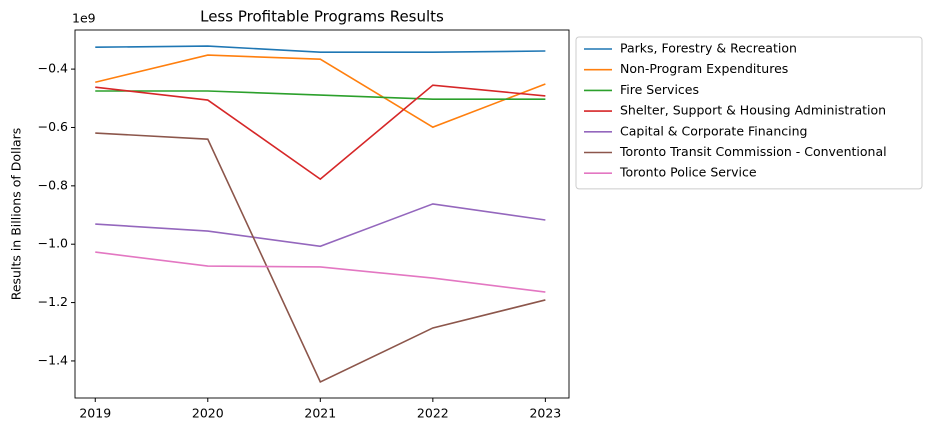  What do you see at coordinates (704, 68) in the screenshot?
I see `legend-label: Non-Program Expenditures` at bounding box center [704, 68].